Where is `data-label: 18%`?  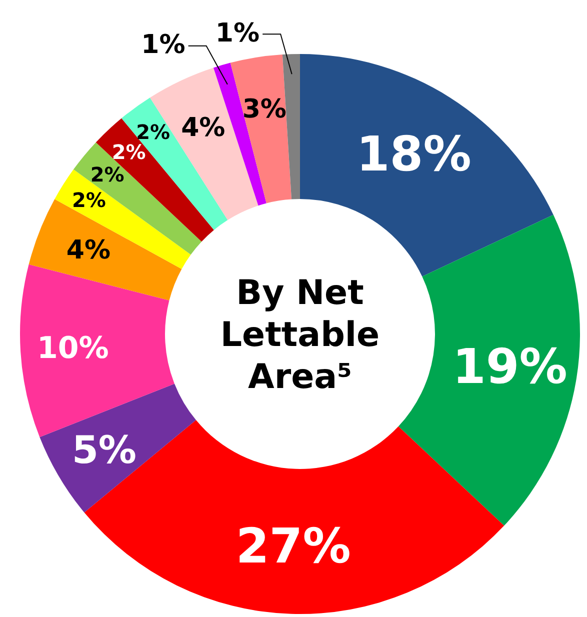
data-label: 18% is located at coordinates (414, 154).